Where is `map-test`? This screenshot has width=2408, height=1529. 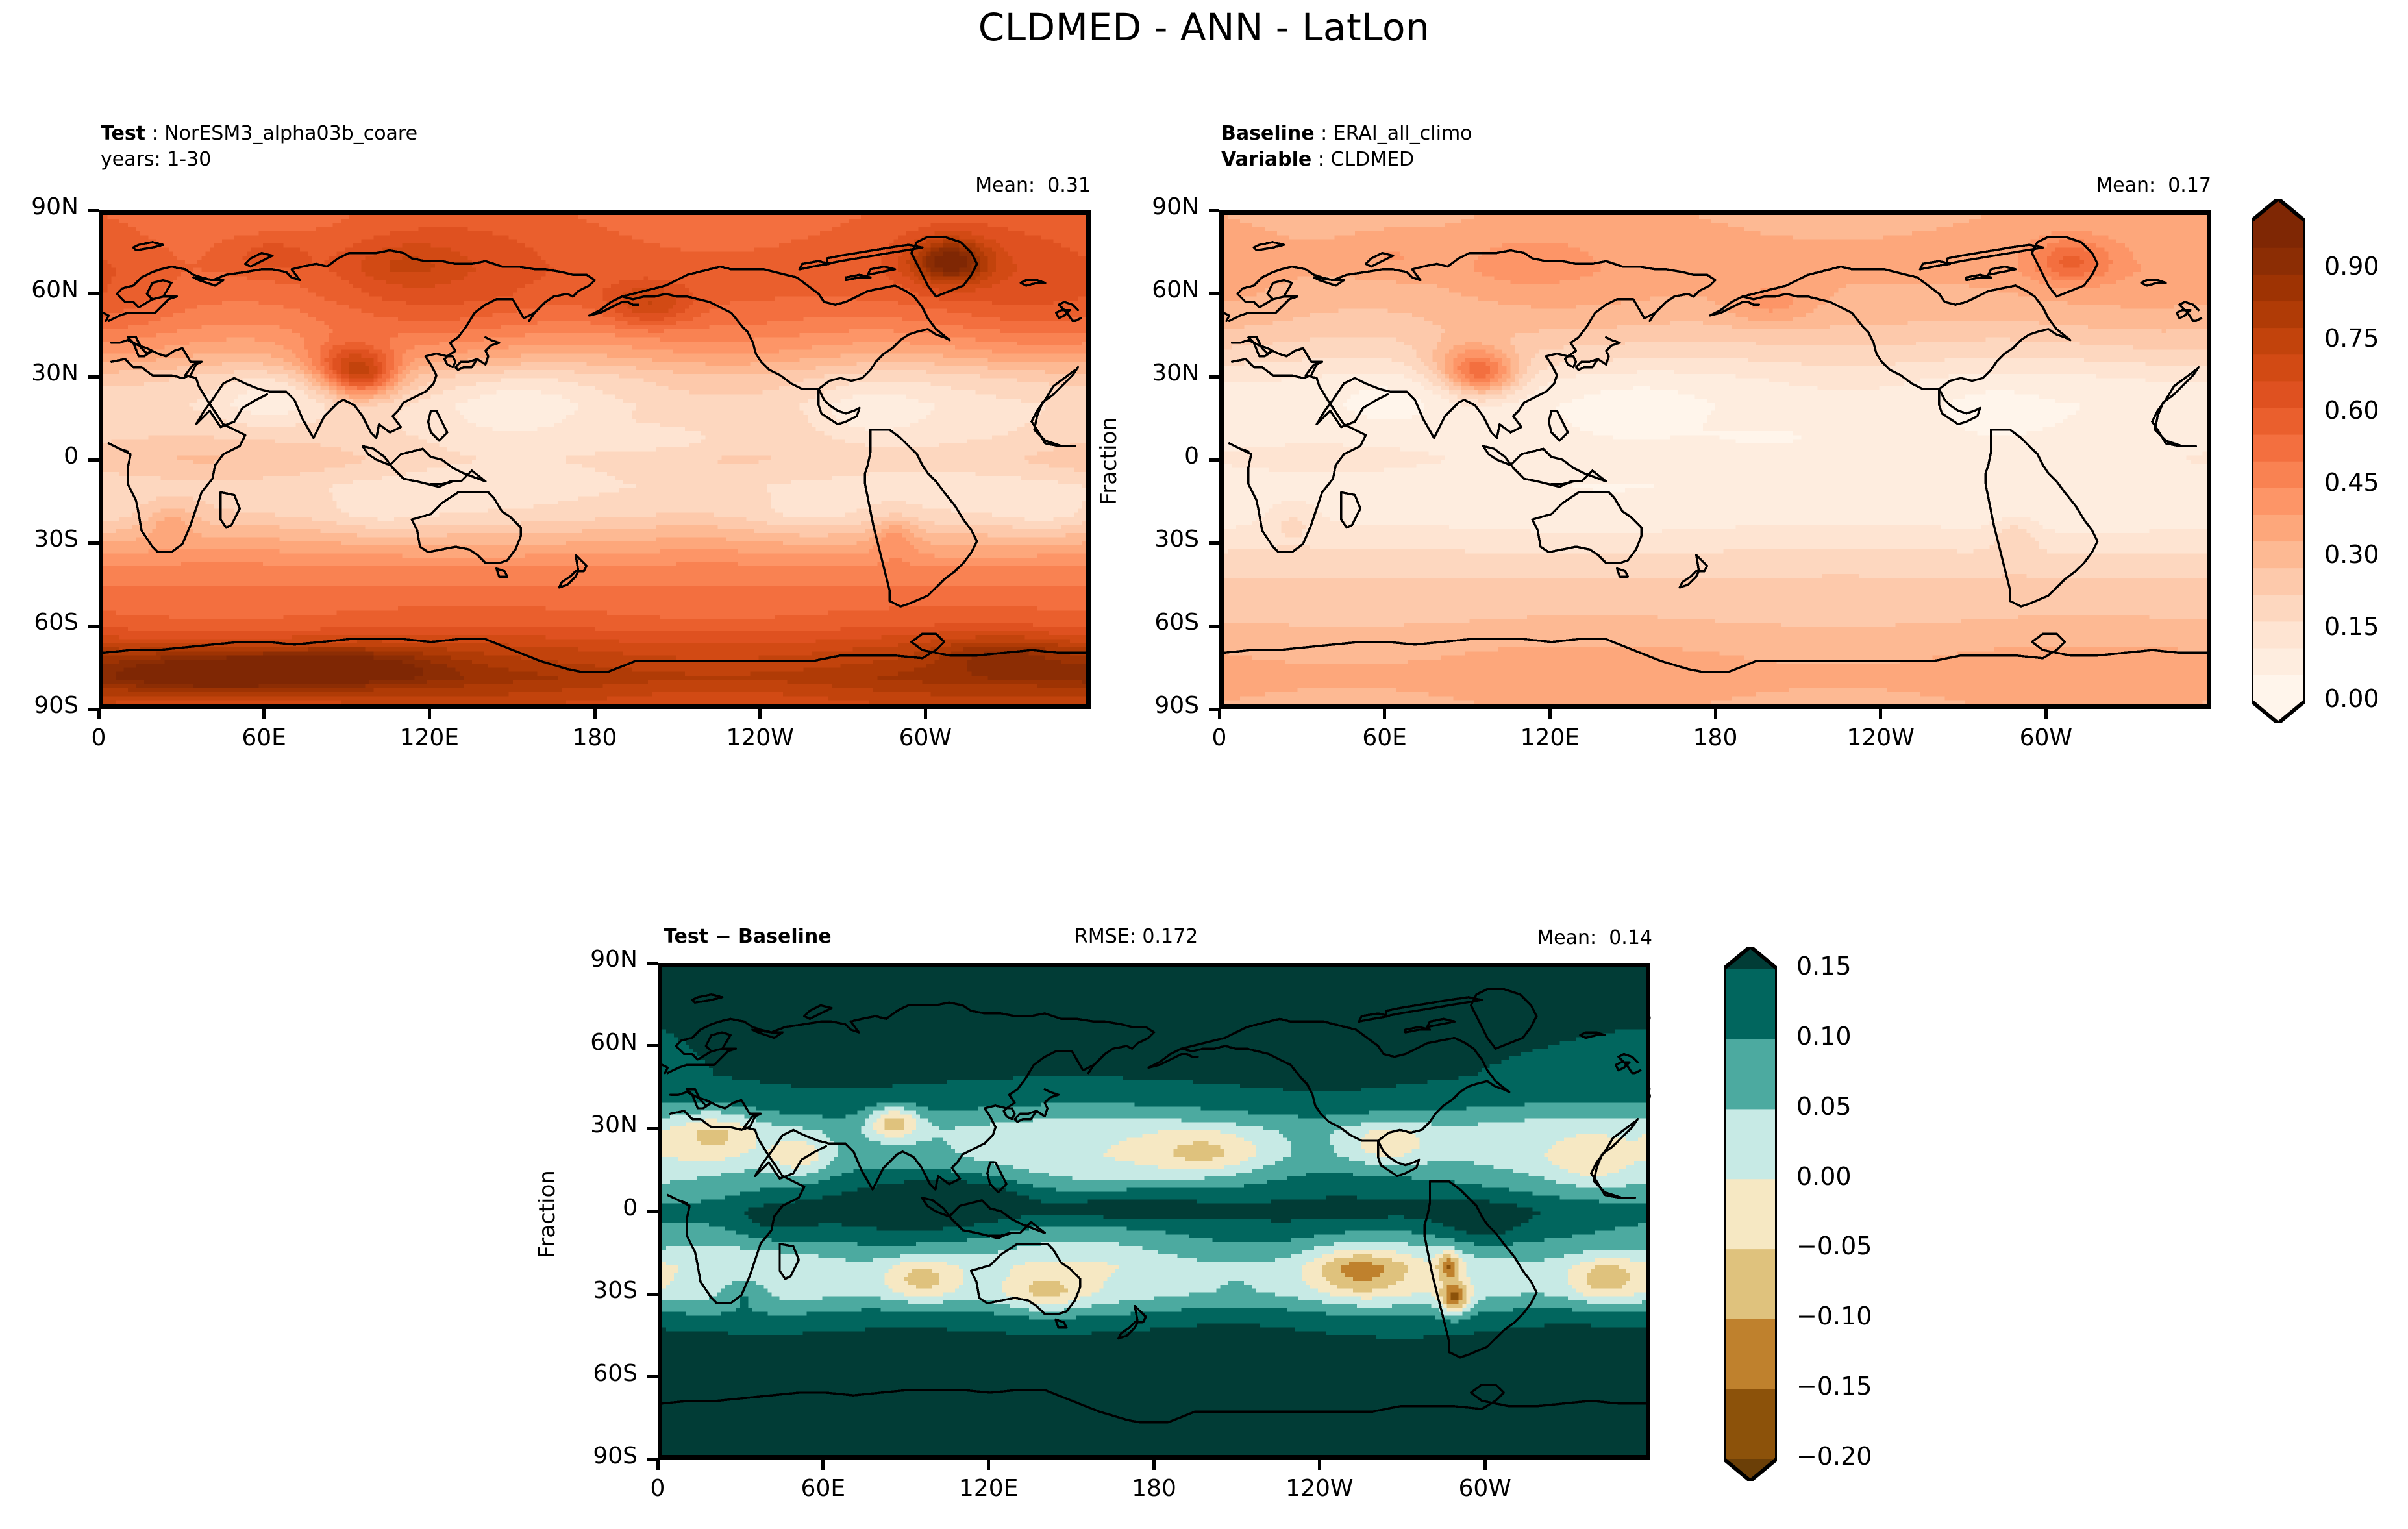 map-test is located at coordinates (595, 459).